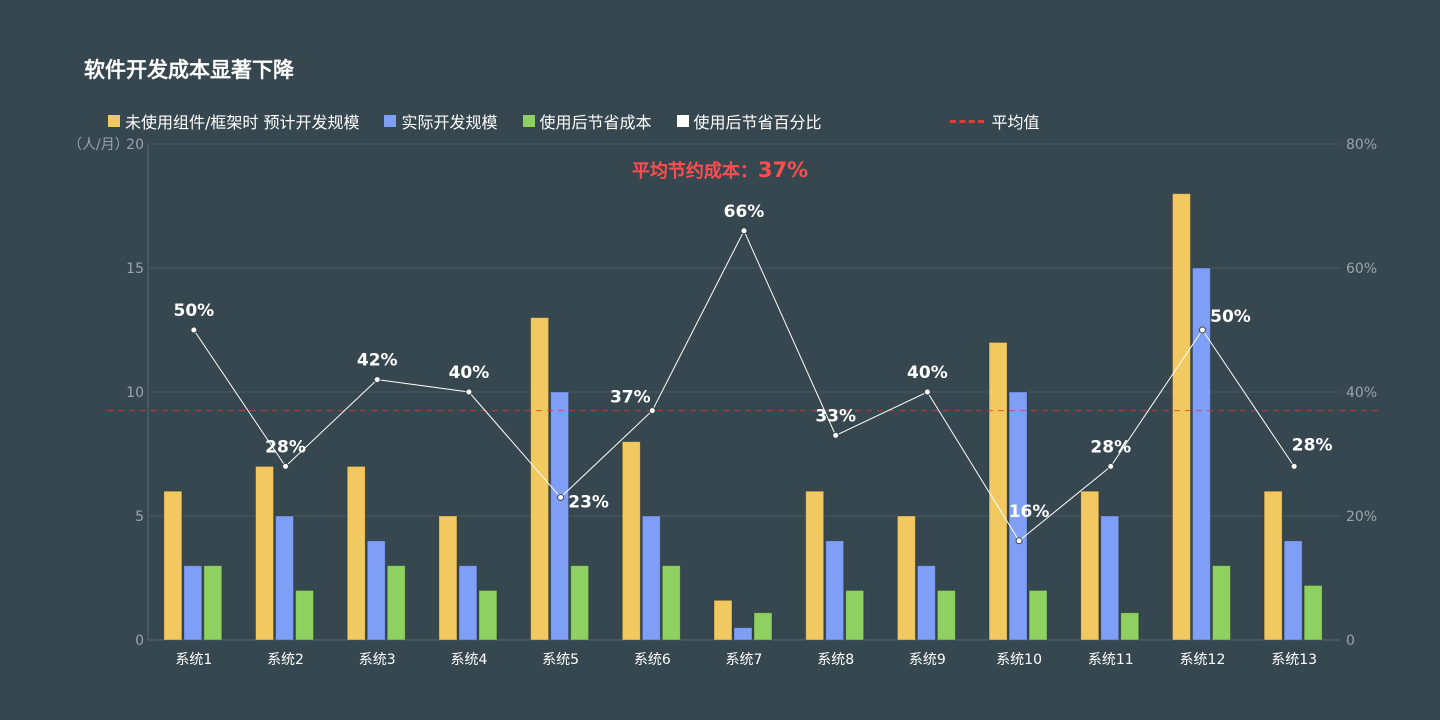 The height and width of the screenshot is (720, 1440). What do you see at coordinates (630, 398) in the screenshot?
I see `percent-label: 37%` at bounding box center [630, 398].